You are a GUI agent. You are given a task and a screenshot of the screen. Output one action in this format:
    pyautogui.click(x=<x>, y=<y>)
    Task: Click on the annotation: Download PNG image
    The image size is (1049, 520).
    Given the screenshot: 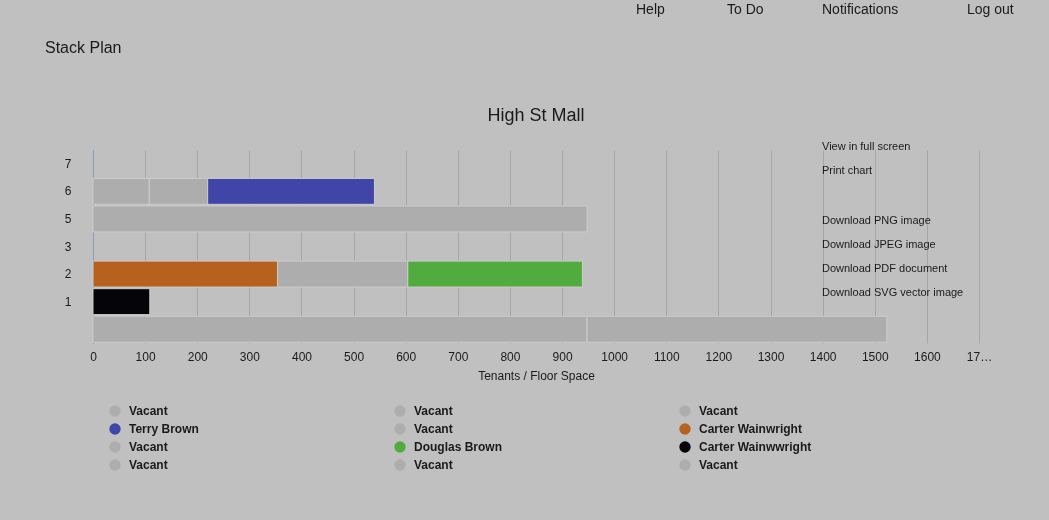 What is the action you would take?
    pyautogui.click(x=876, y=220)
    